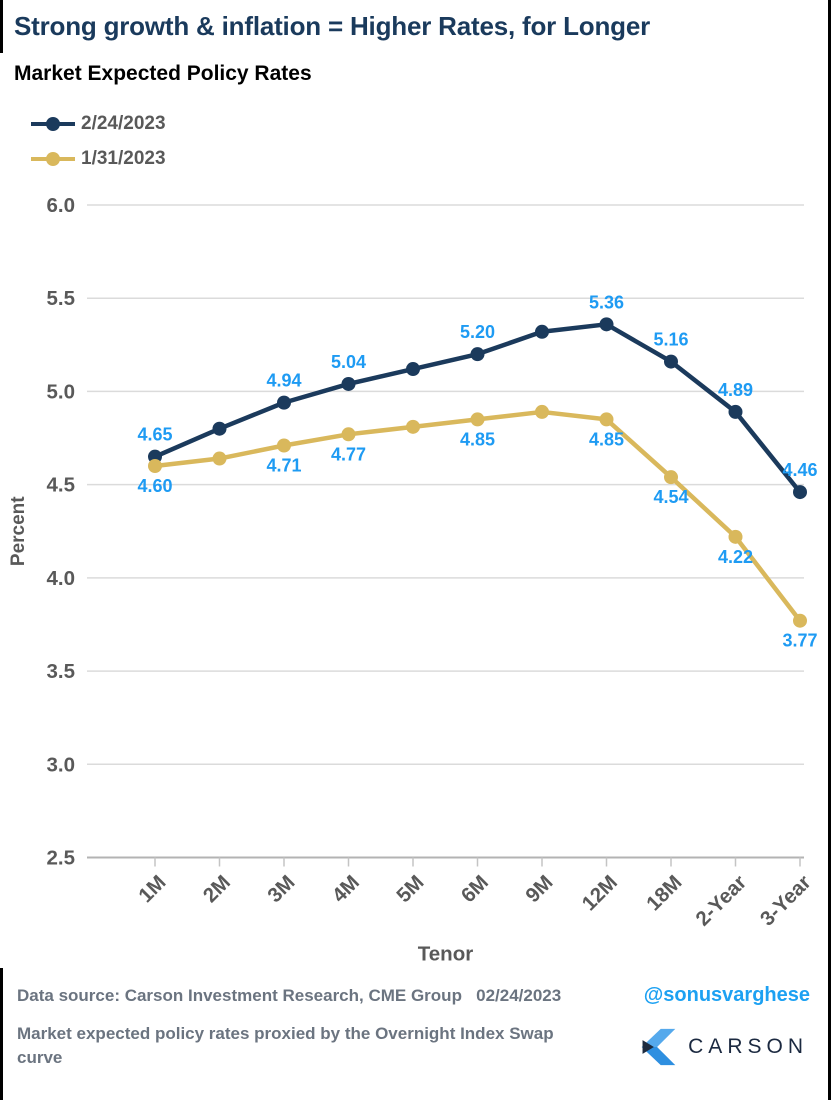  I want to click on carson-logo: CARSON, so click(723, 1047).